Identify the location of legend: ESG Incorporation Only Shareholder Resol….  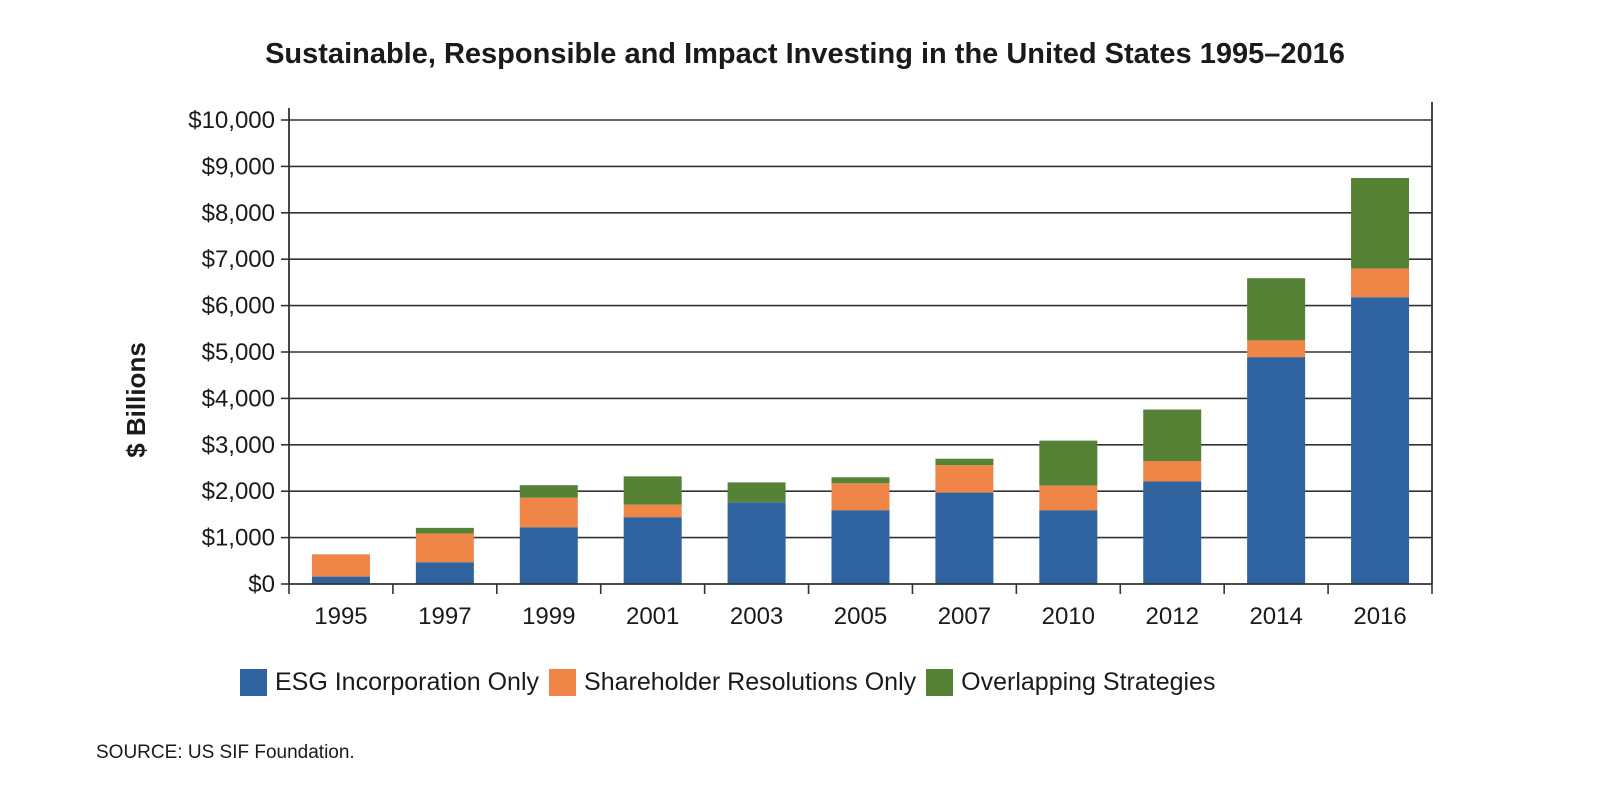
(732, 682).